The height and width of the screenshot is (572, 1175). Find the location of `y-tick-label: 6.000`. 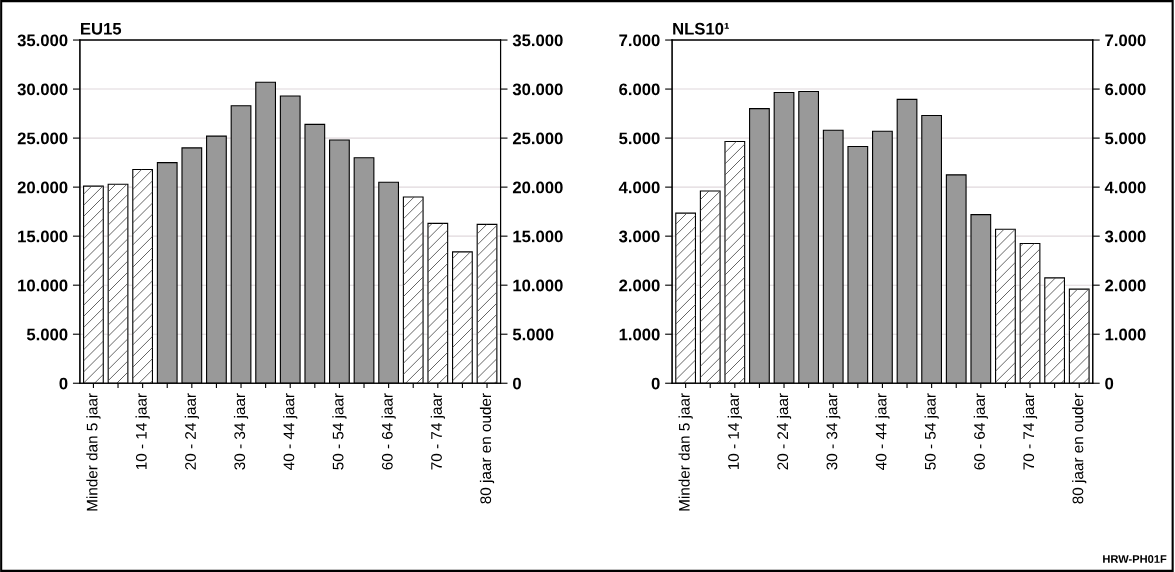

y-tick-label: 6.000 is located at coordinates (639, 89).